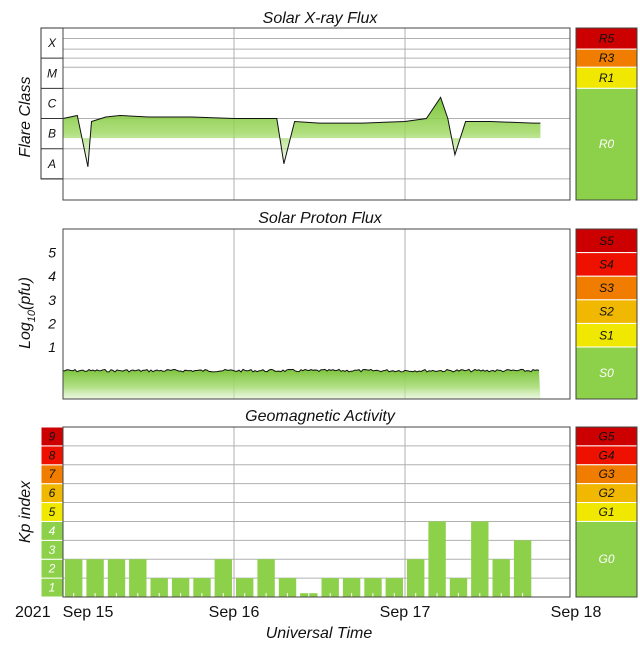 The image size is (640, 650). I want to click on proton-tick-3: 3, so click(52, 300).